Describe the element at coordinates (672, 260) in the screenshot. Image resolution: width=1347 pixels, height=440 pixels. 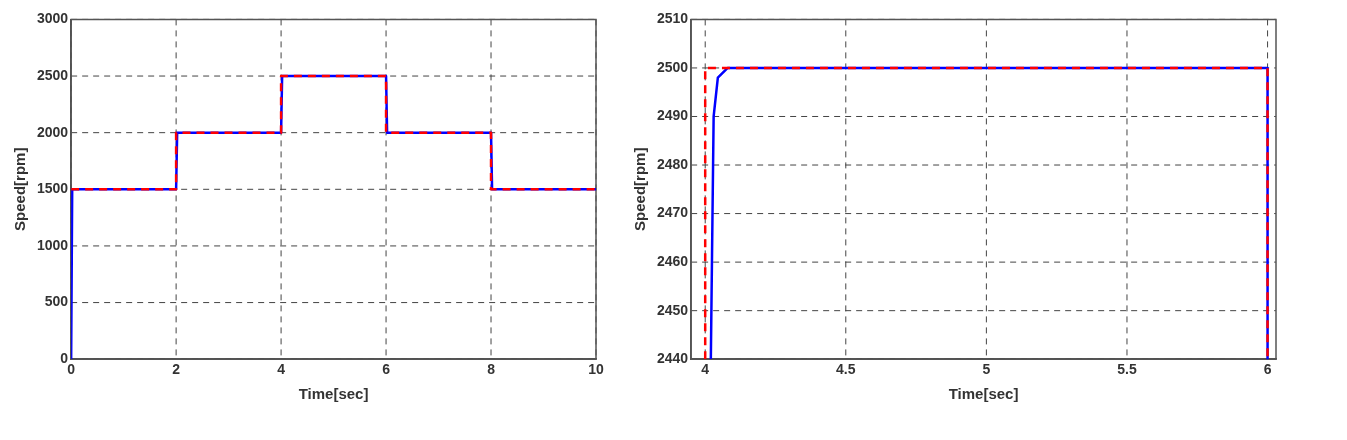
I see `y-tick-label: 2460` at that location.